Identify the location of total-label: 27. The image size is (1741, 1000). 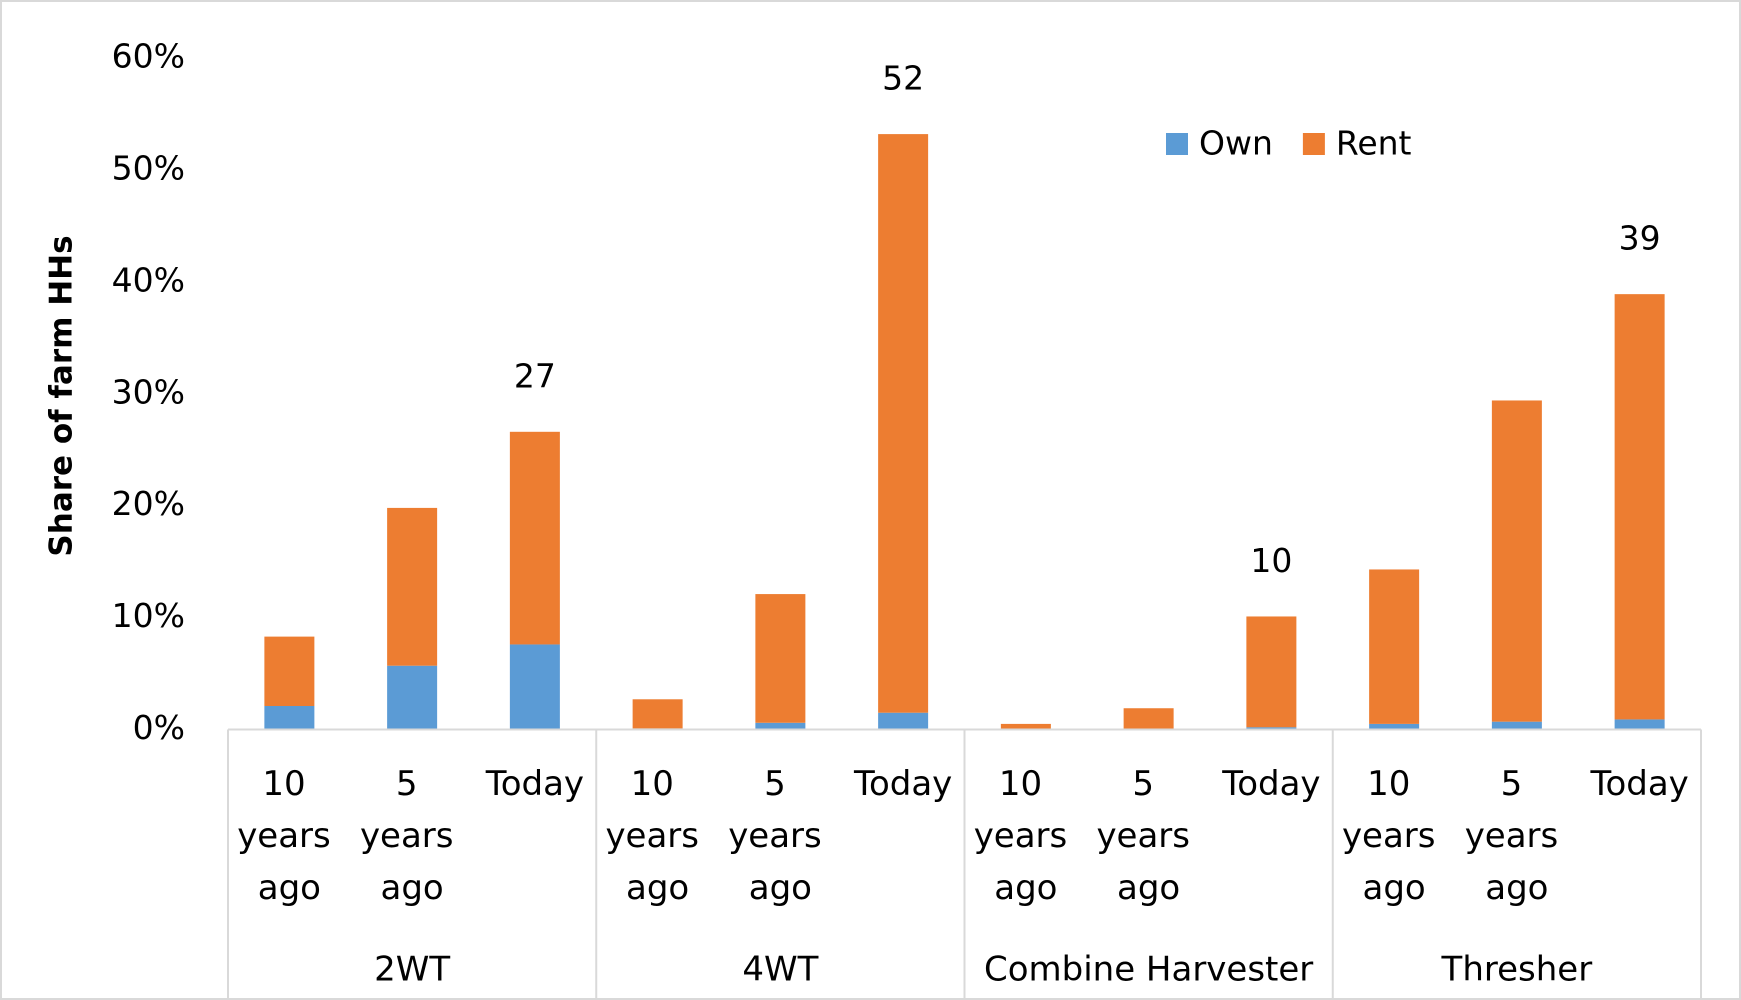
(535, 375).